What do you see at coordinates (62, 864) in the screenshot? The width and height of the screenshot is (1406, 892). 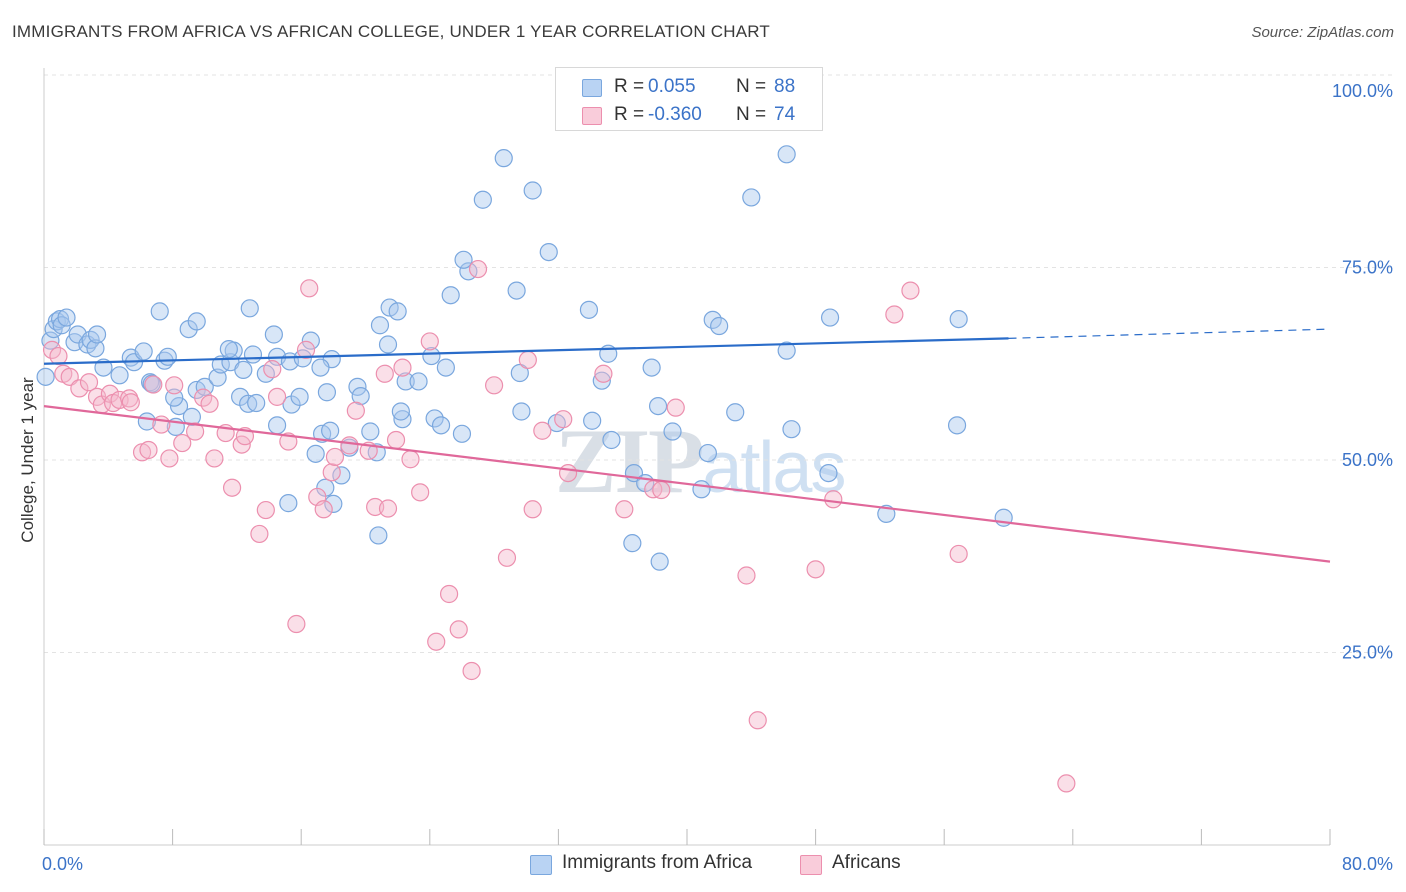 I see `x-tick-label: 0.0%` at bounding box center [62, 864].